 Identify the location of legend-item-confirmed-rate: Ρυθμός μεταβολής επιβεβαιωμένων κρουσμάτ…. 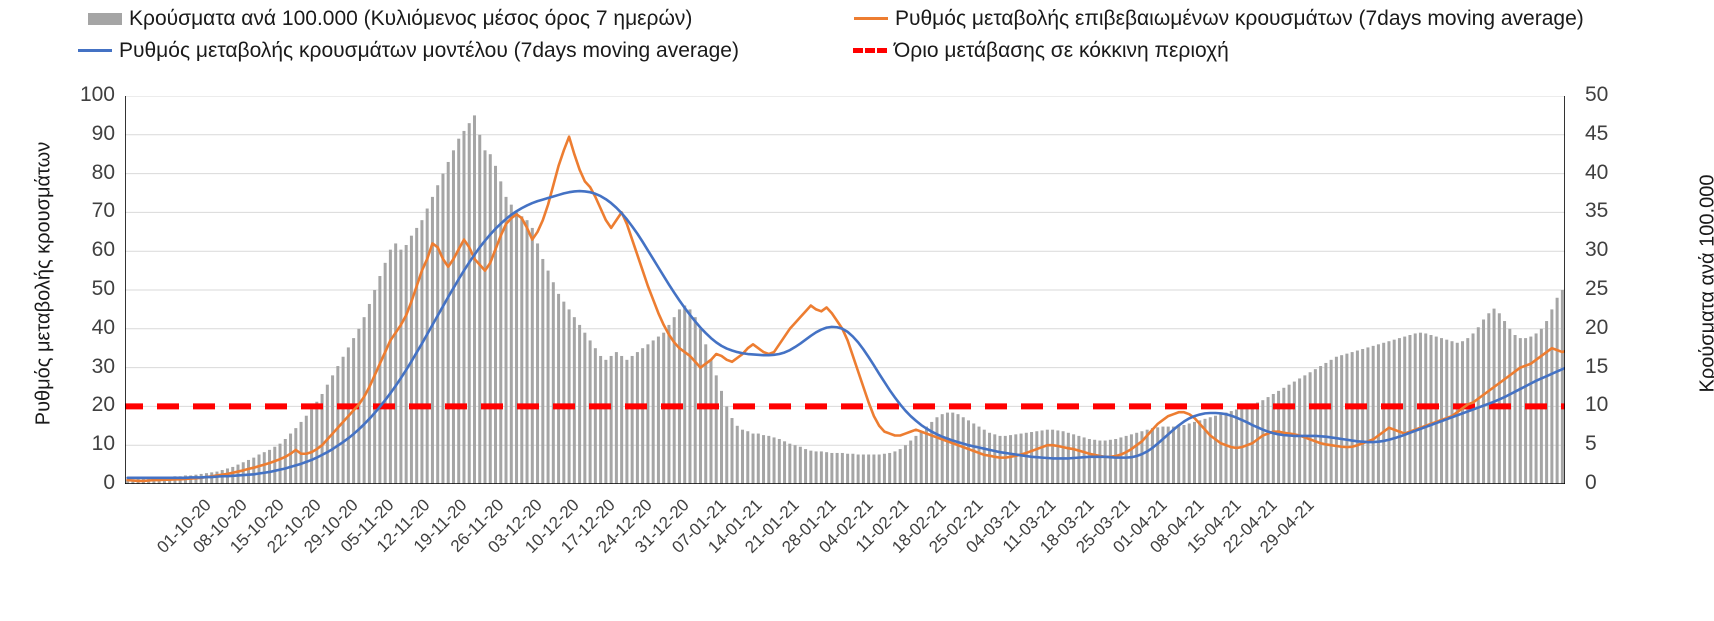
(1219, 18).